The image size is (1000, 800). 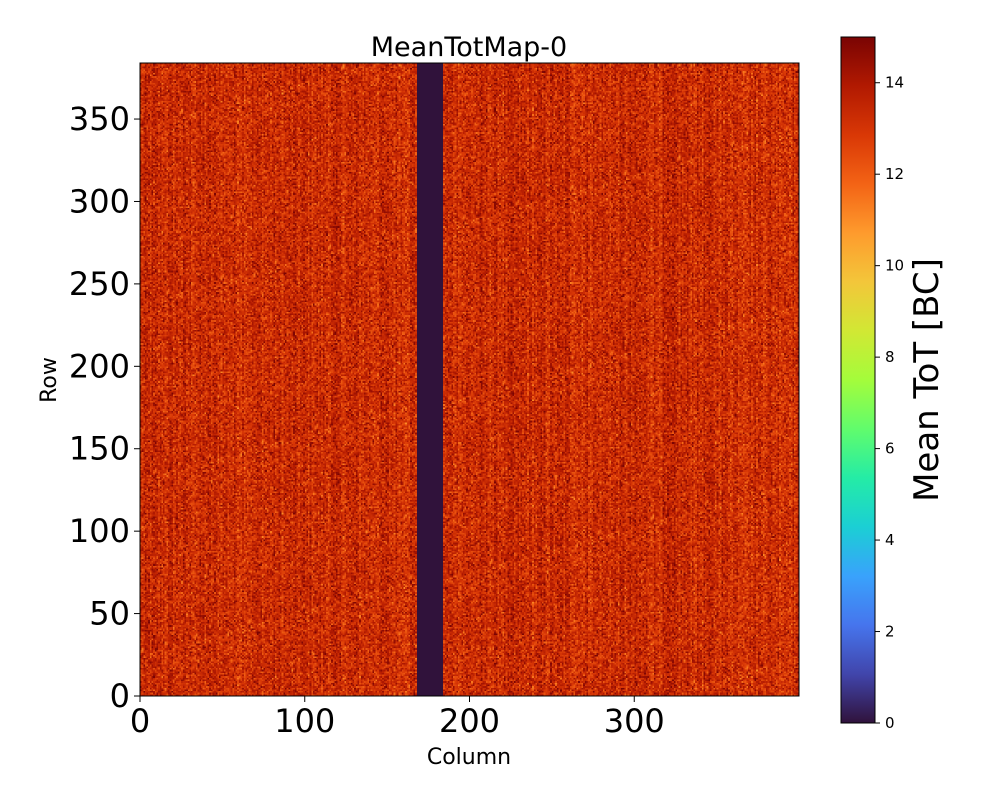 I want to click on colorbar-gradient, so click(x=858, y=380).